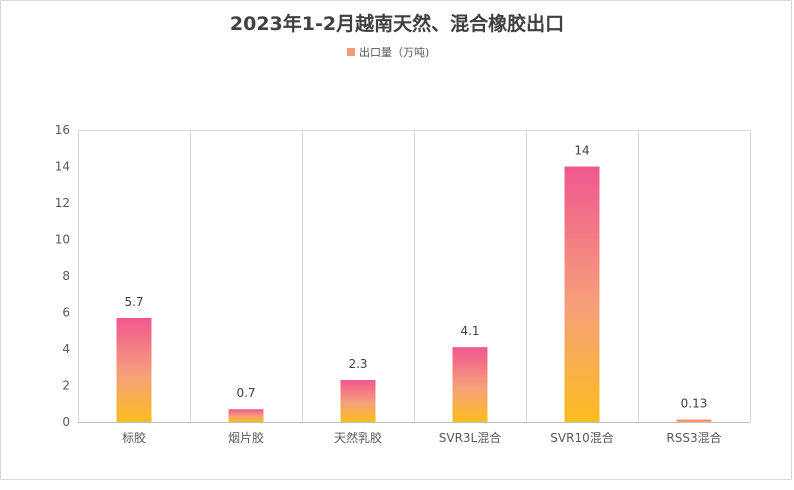 This screenshot has width=794, height=490. I want to click on data-label: 5.7, so click(133, 302).